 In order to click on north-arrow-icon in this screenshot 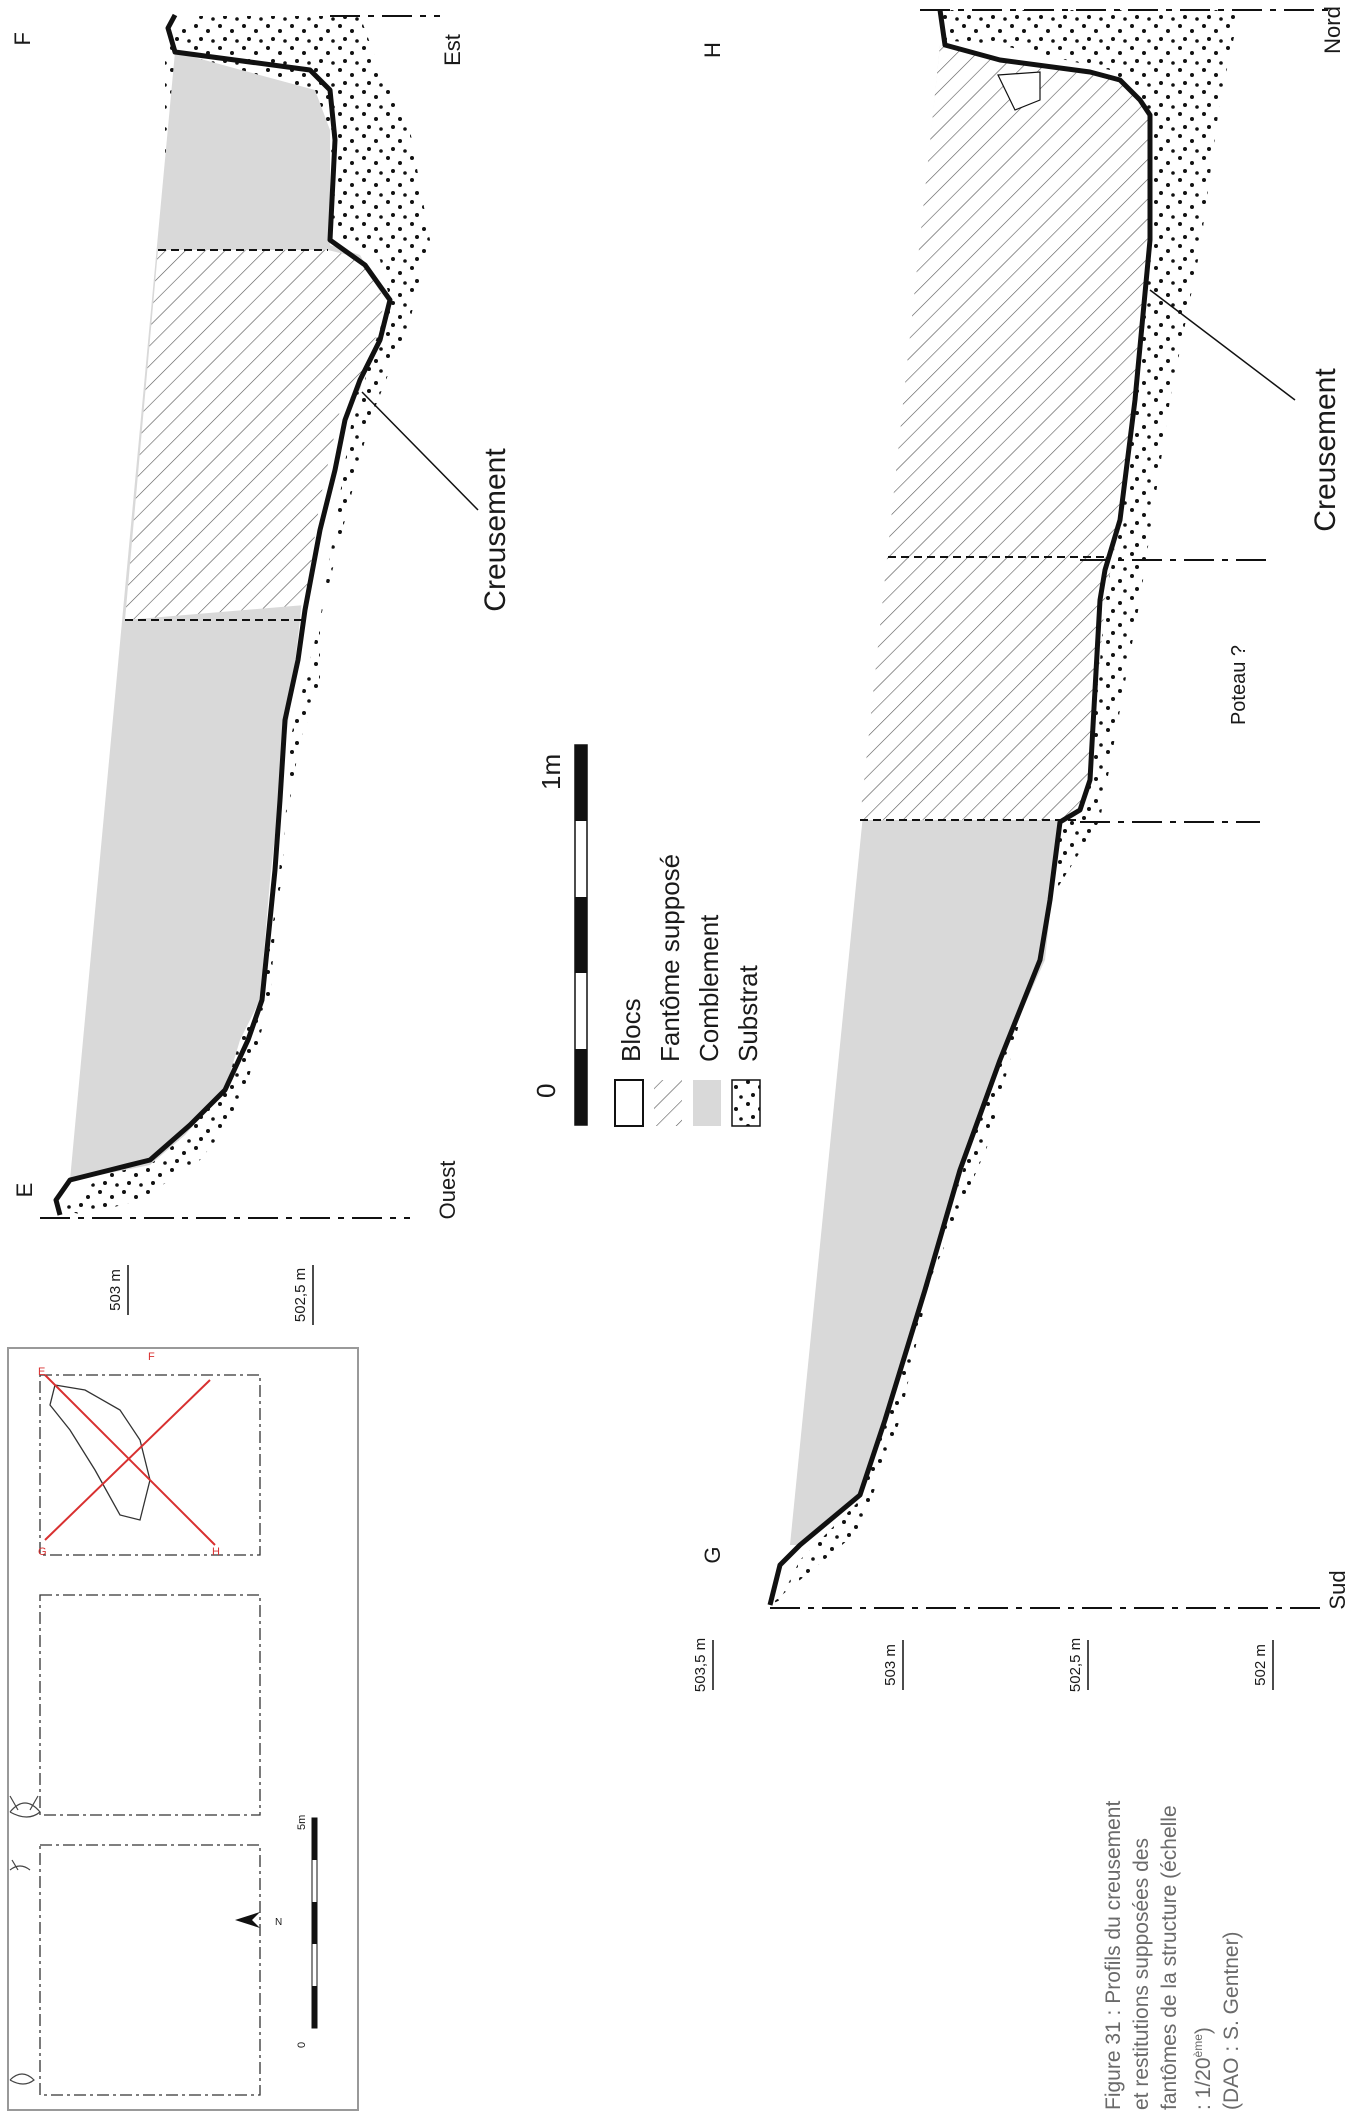, I will do `click(247, 1920)`.